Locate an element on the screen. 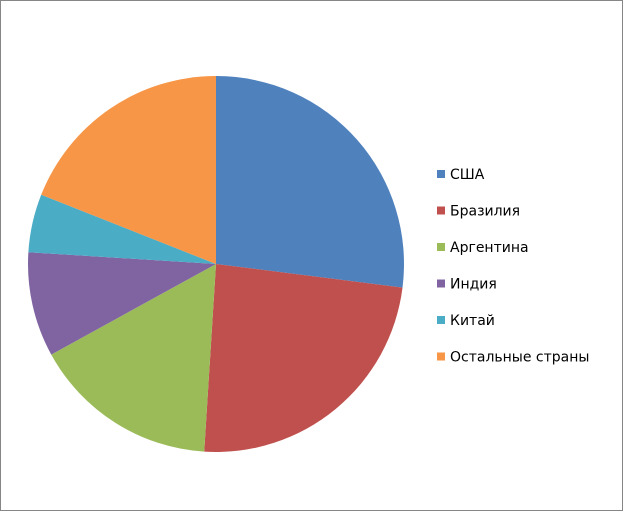 The height and width of the screenshot is (516, 624). legend-label: Остальные страны is located at coordinates (519, 358).